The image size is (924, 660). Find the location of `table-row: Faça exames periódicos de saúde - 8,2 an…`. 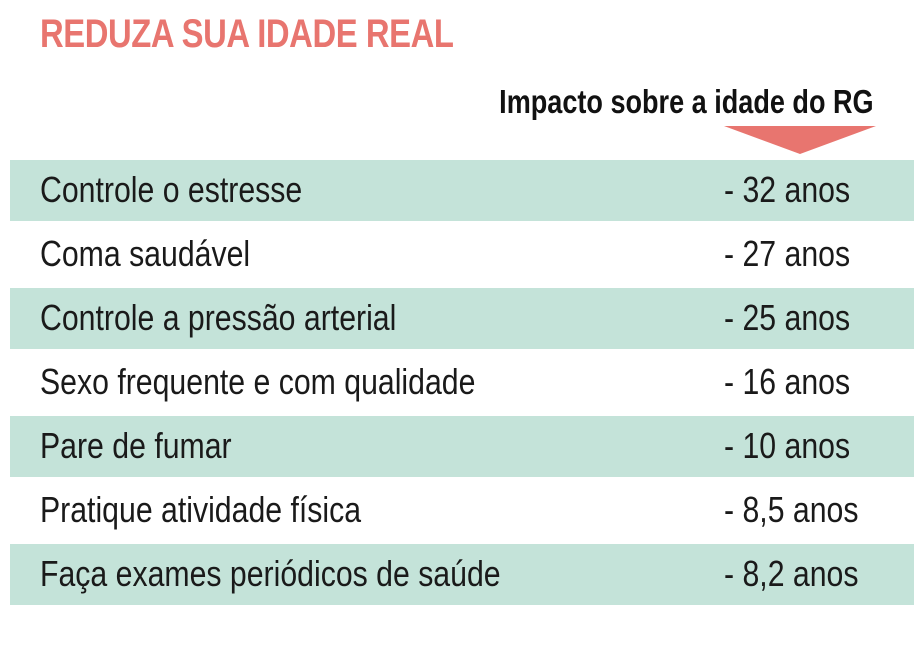

table-row: Faça exames periódicos de saúde - 8,2 an… is located at coordinates (462, 574).